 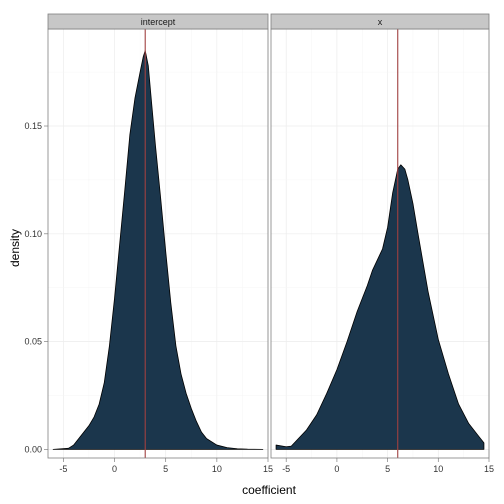 What do you see at coordinates (269, 490) in the screenshot?
I see `x-axis-title: coefficient` at bounding box center [269, 490].